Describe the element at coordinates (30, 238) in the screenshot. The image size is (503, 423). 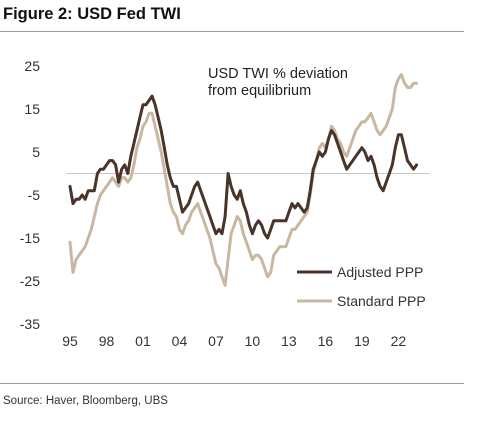
I see `y-tick-label: -15` at that location.